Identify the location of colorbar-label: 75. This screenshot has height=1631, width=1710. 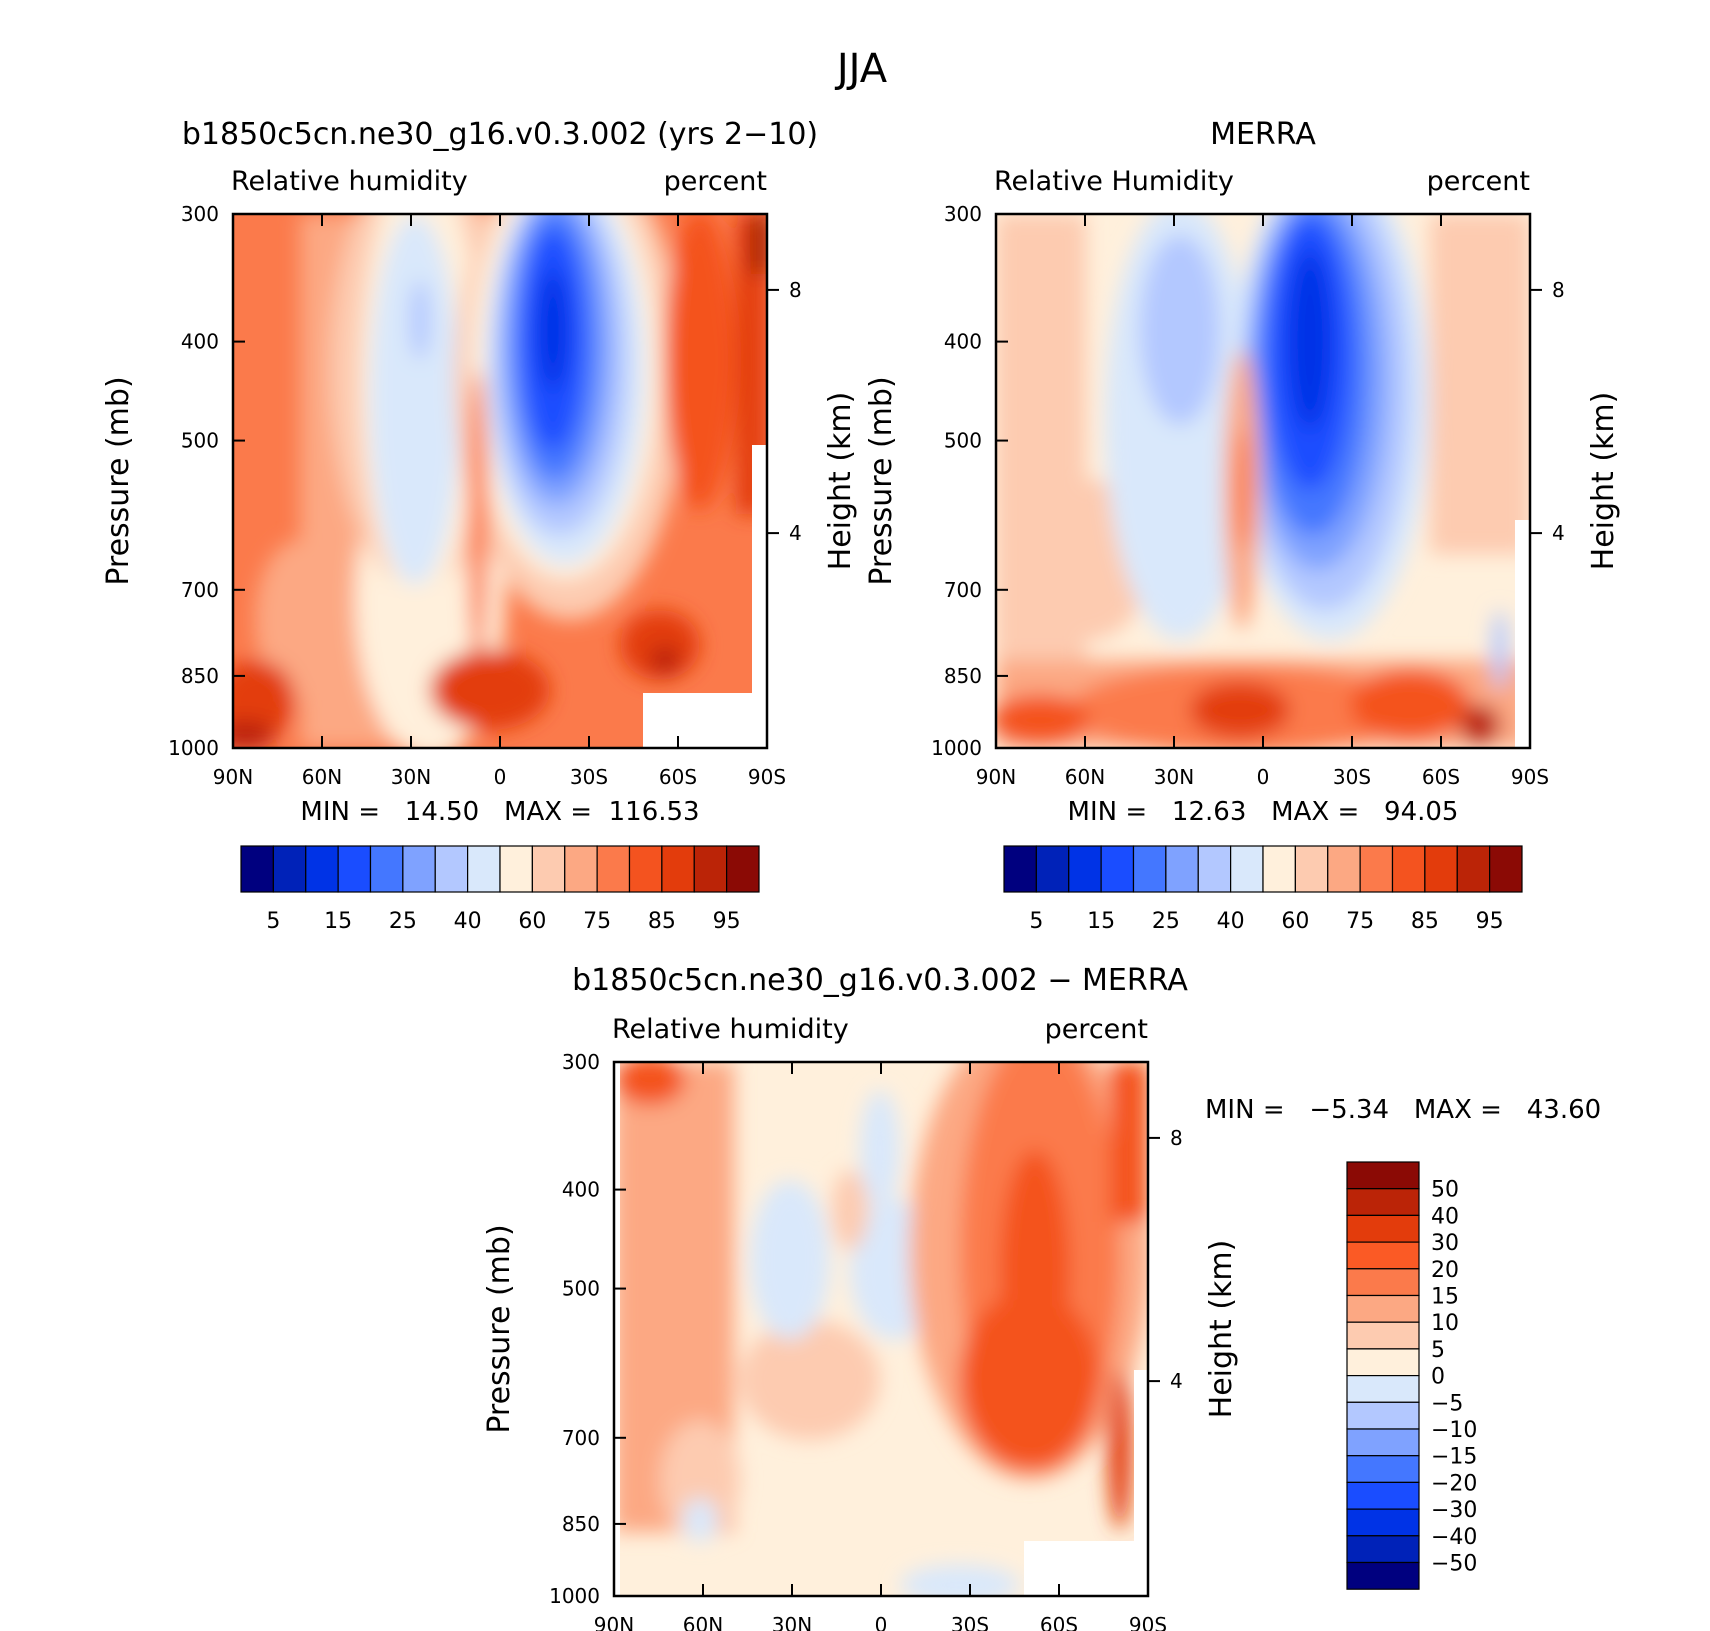
(597, 921).